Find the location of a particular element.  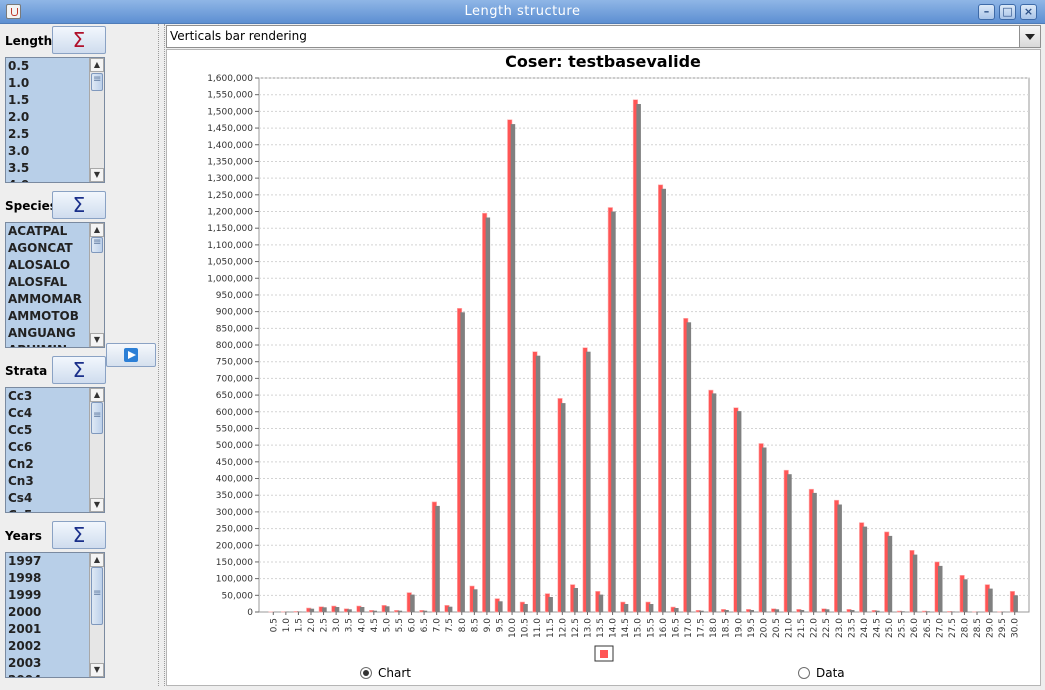

list-item: 3.0 is located at coordinates (19, 151).